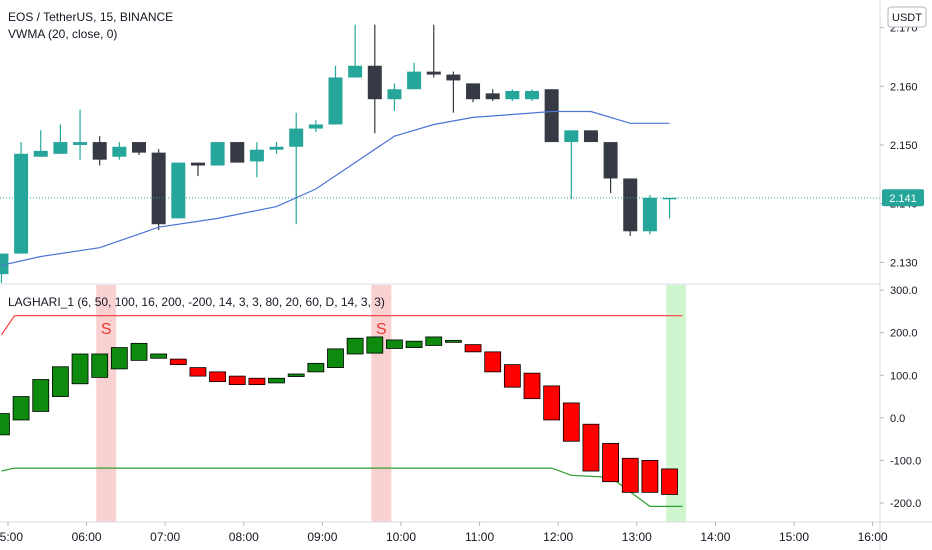  I want to click on currency-button-frame, so click(907, 17).